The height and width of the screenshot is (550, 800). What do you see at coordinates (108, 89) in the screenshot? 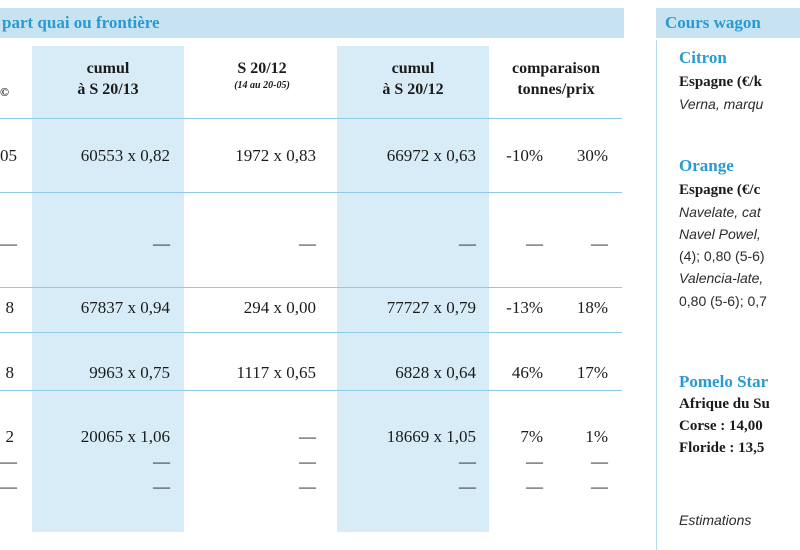
I see `column-header-line: à S 20/13` at bounding box center [108, 89].